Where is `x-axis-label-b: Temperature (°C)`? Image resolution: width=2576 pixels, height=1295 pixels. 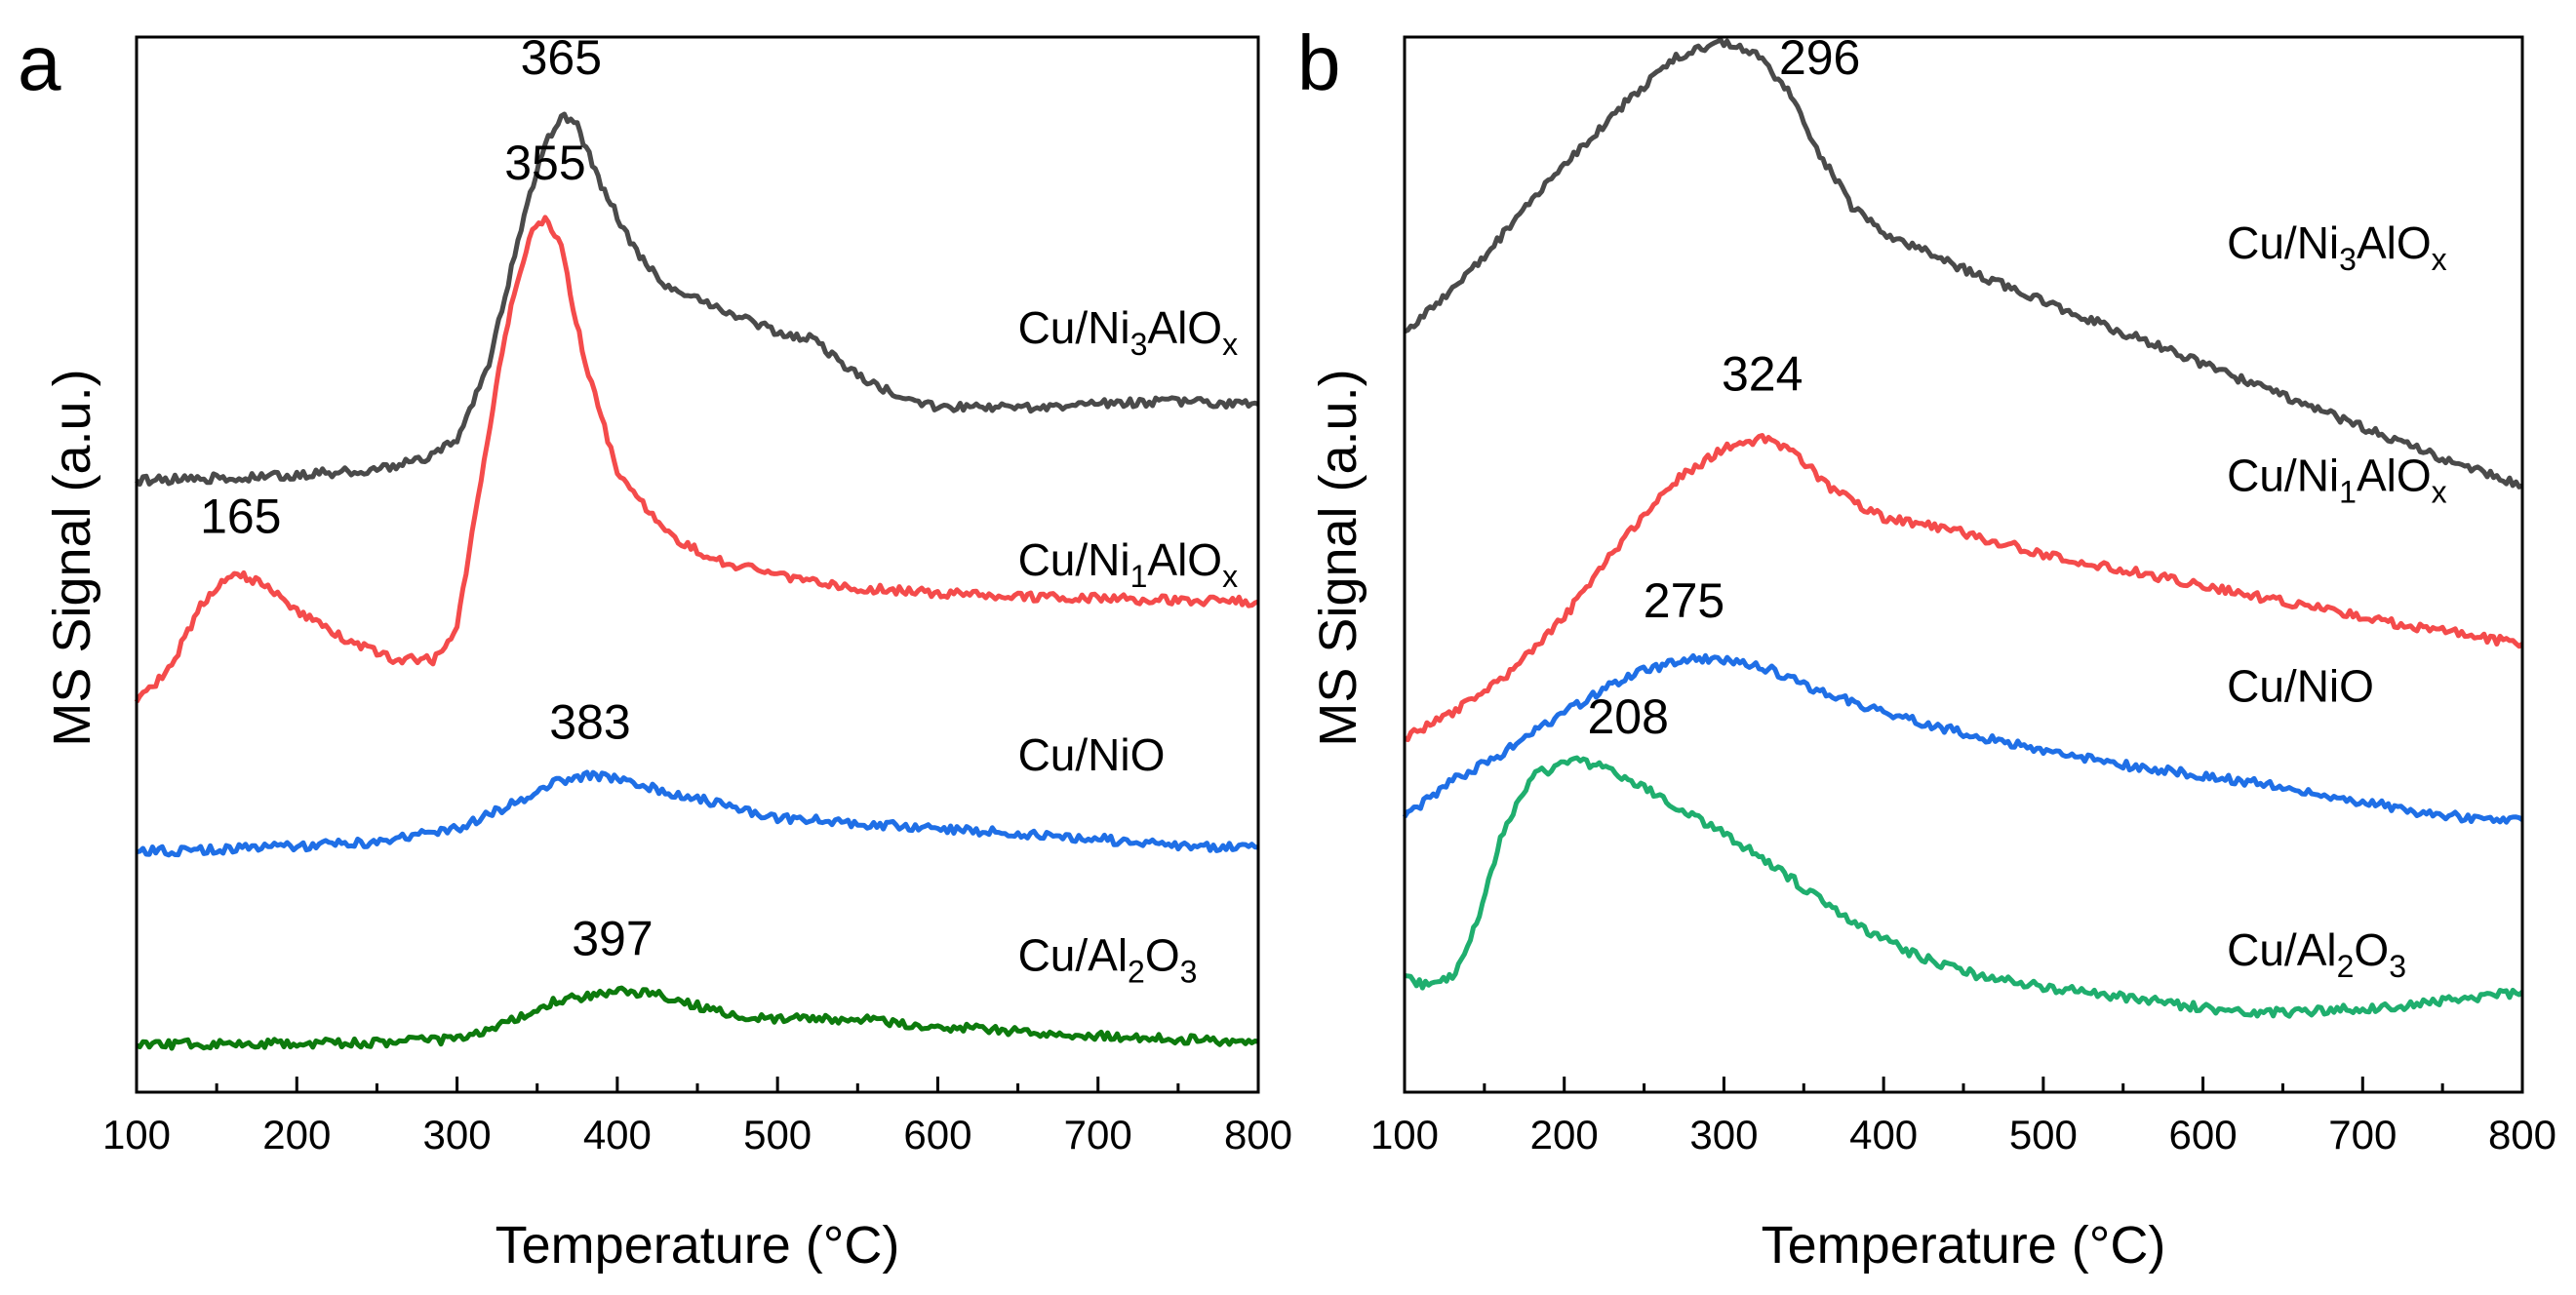 x-axis-label-b: Temperature (°C) is located at coordinates (1964, 1245).